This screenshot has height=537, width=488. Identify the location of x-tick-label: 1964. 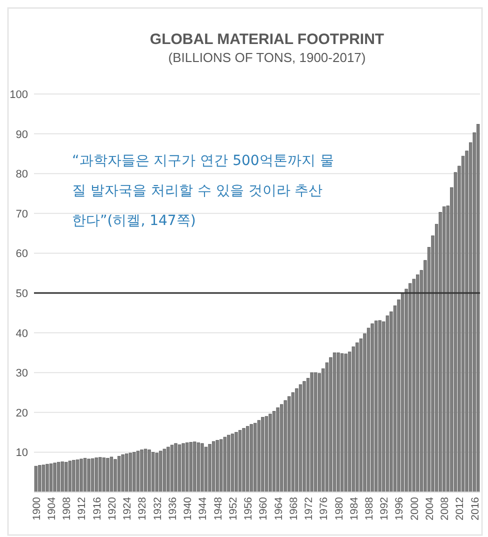
(278, 508).